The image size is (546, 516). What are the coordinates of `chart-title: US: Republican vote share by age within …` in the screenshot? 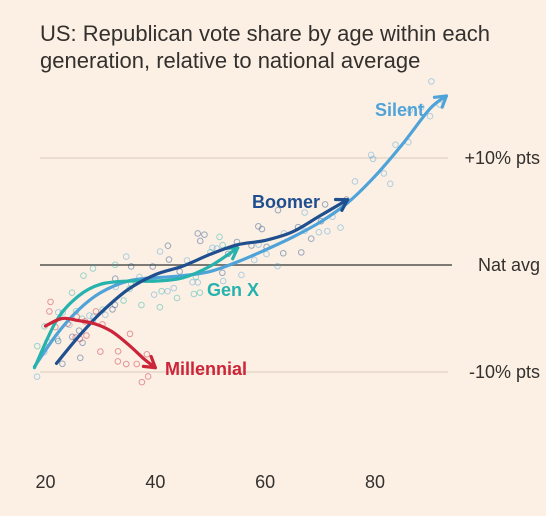 It's located at (290, 47).